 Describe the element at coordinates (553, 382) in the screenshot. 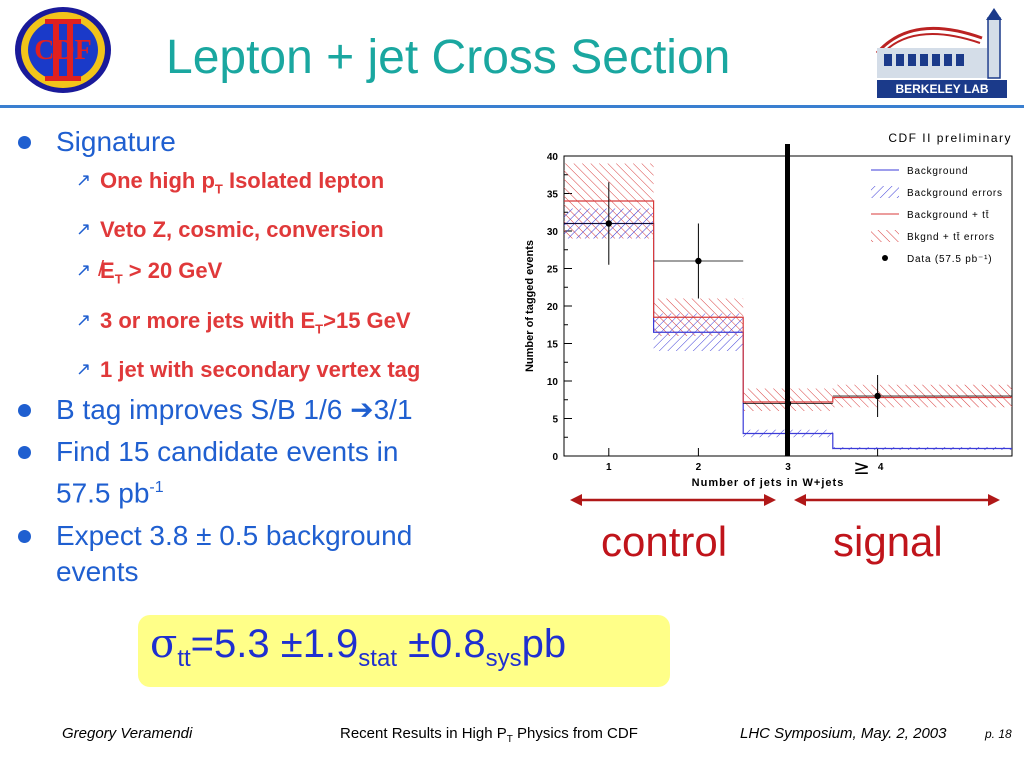

I see `y-tick-label: 10` at that location.